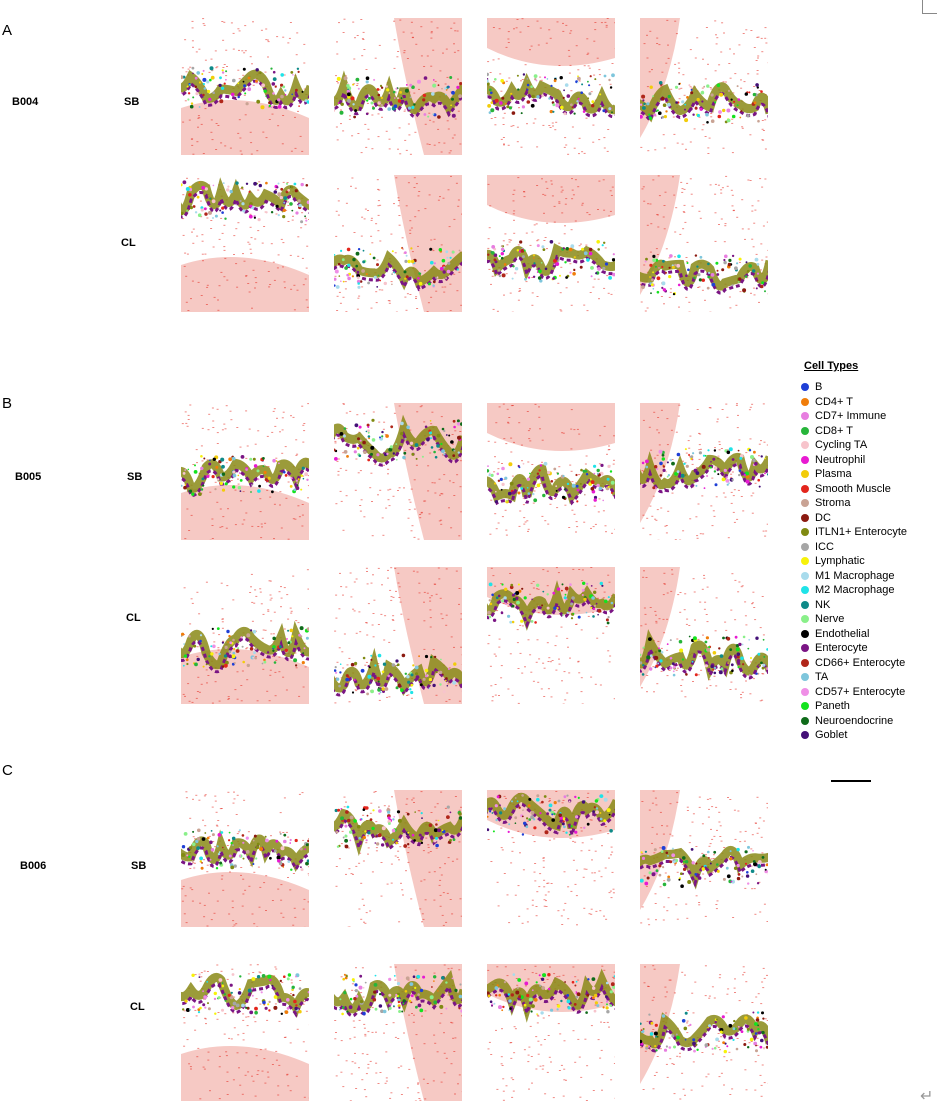 Image resolution: width=938 pixels, height=1108 pixels. Describe the element at coordinates (825, 706) in the screenshot. I see `legend-item: Paneth` at that location.